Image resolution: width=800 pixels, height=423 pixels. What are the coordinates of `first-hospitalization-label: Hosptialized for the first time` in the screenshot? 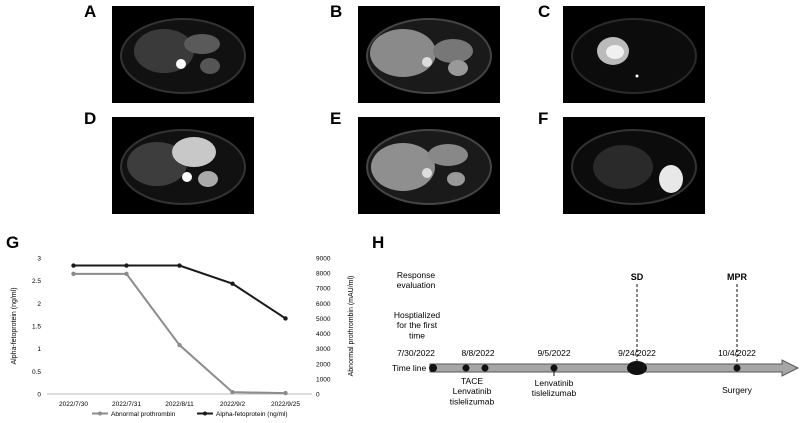 It's located at (417, 325).